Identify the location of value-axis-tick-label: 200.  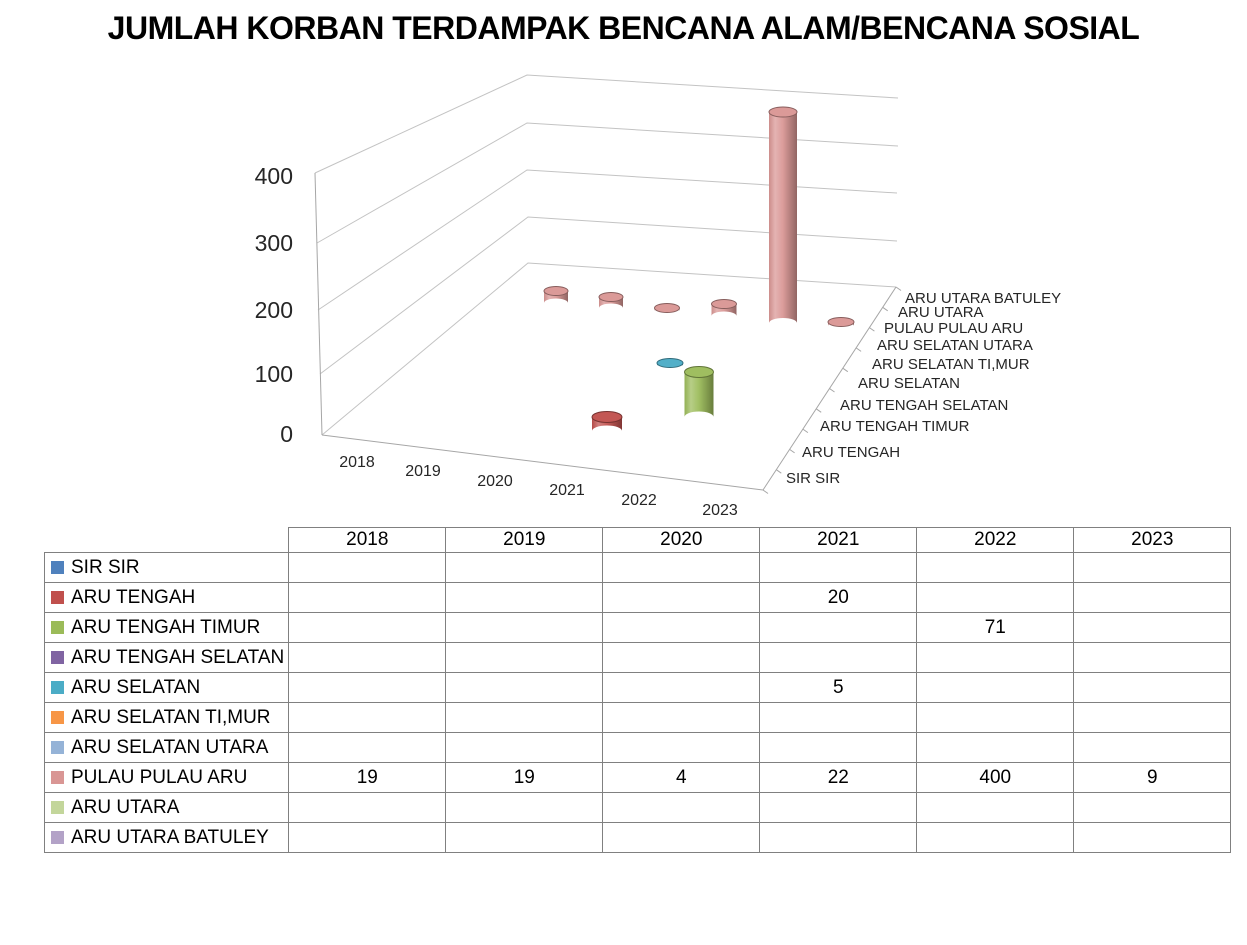
(274, 310).